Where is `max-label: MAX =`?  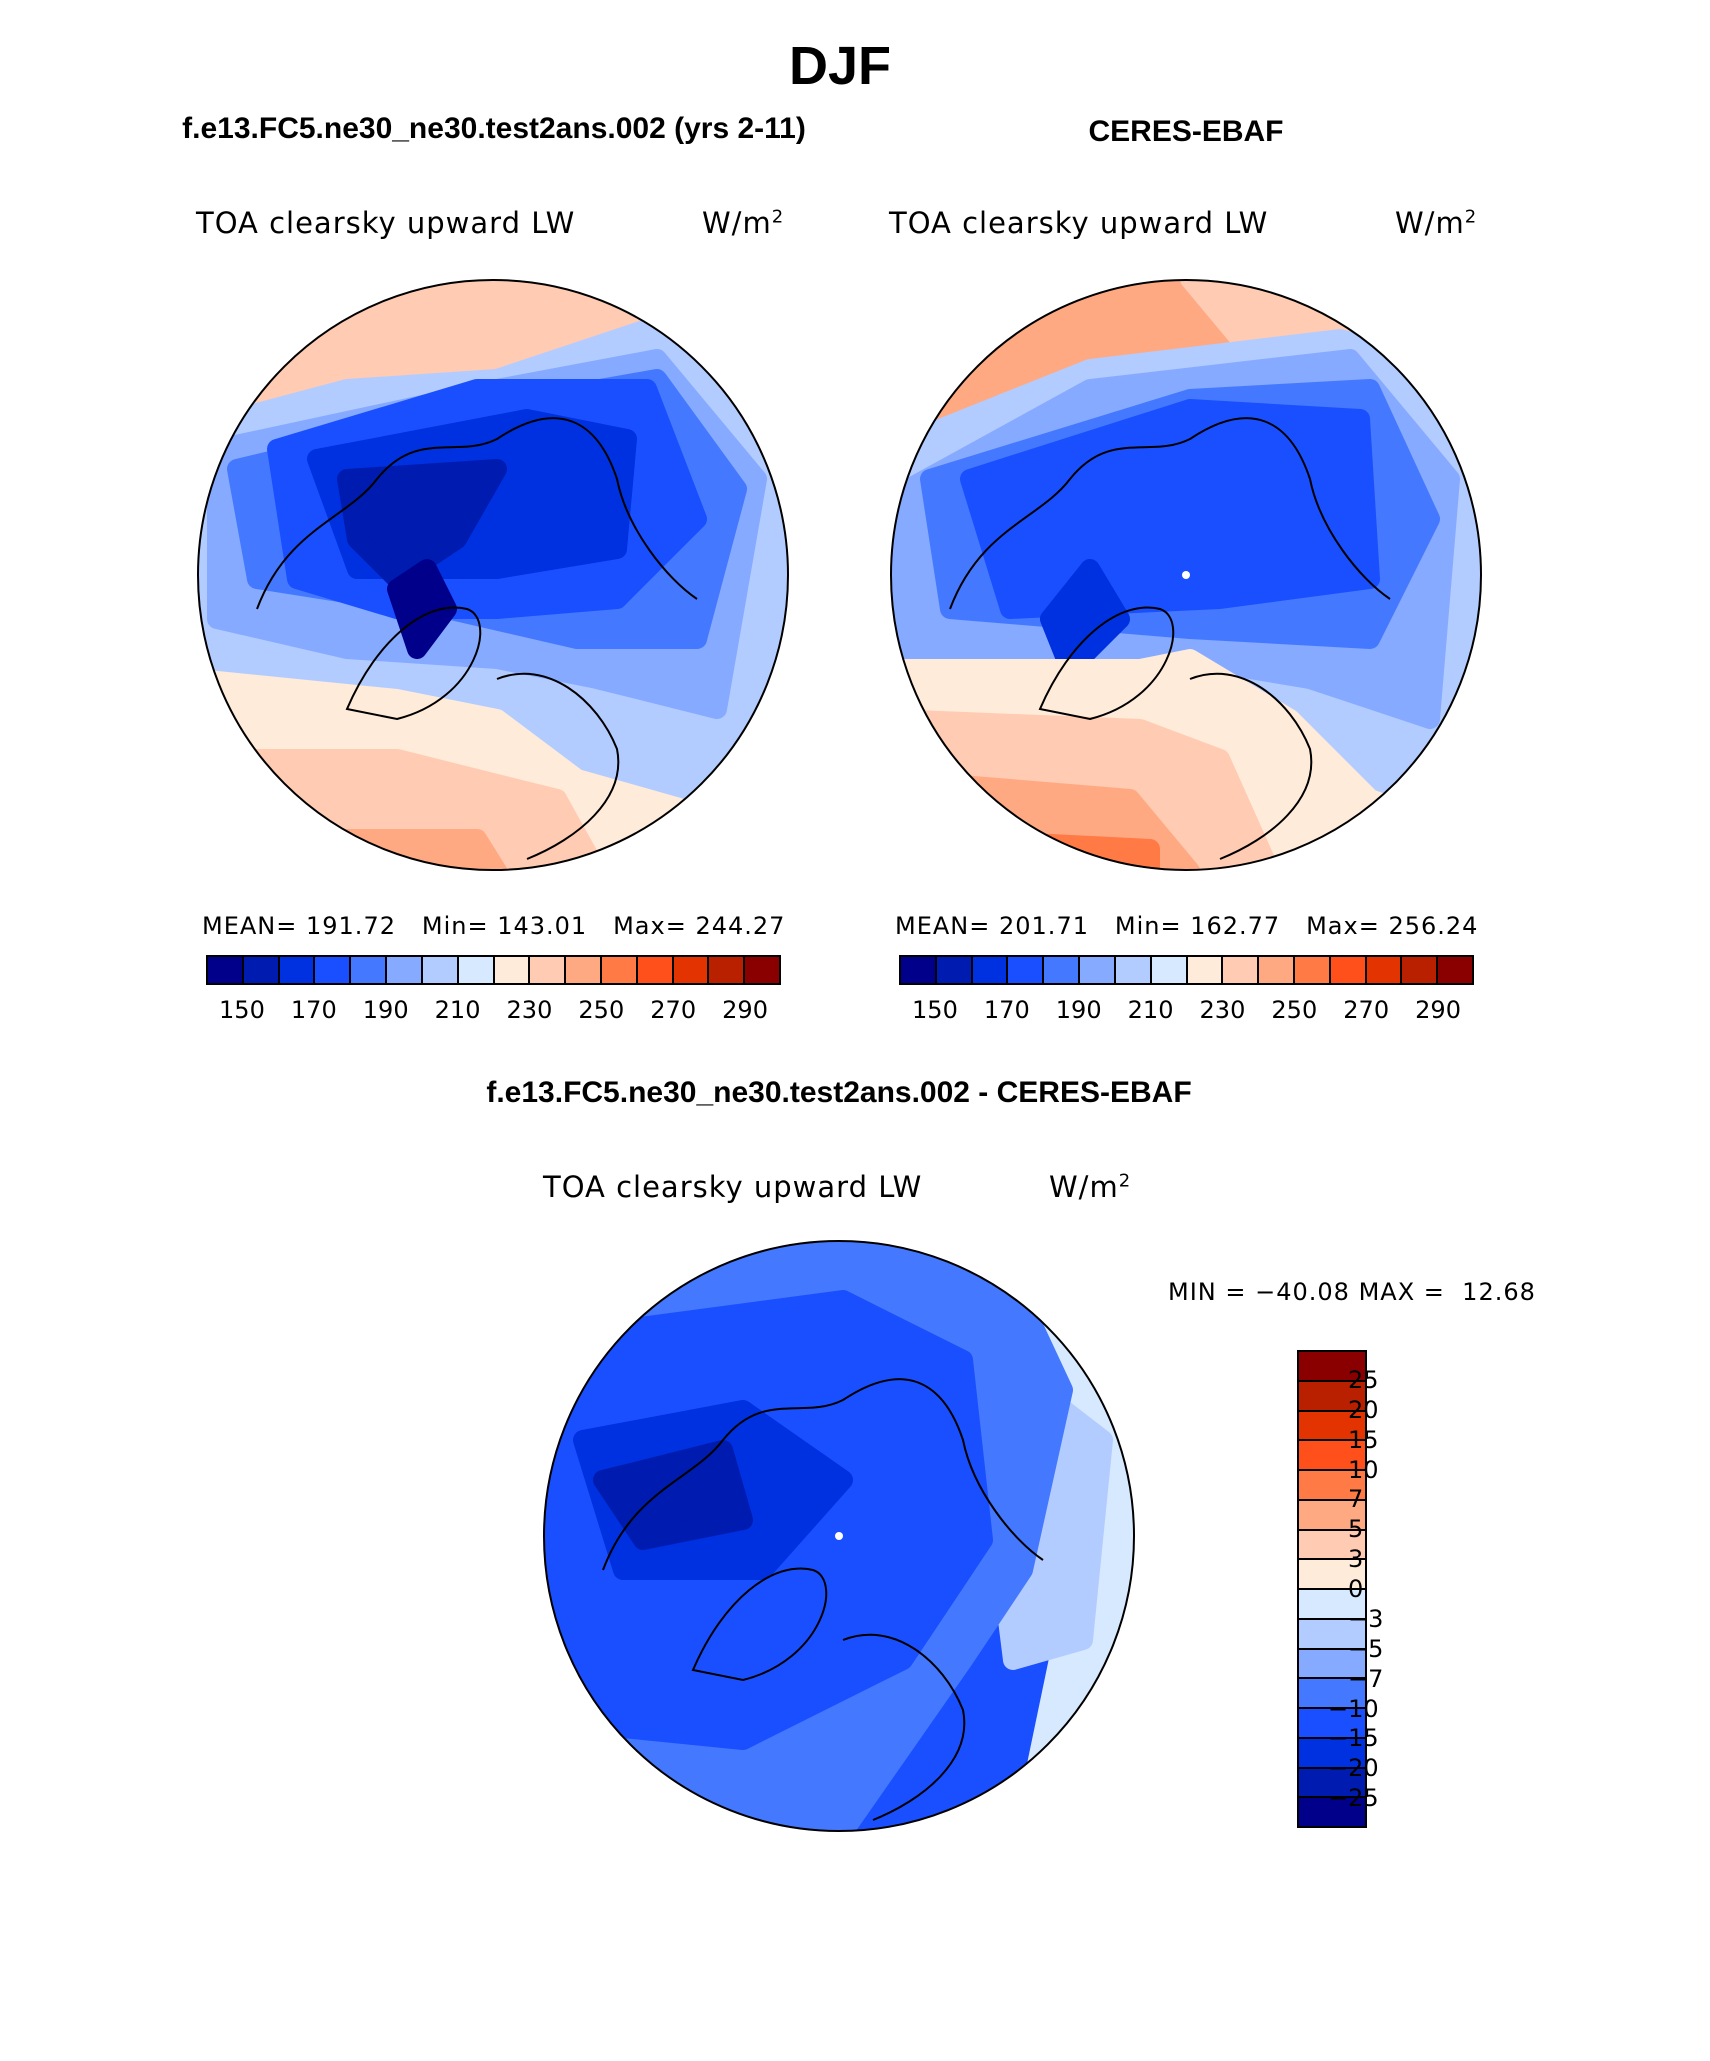 max-label: MAX = is located at coordinates (1401, 1292).